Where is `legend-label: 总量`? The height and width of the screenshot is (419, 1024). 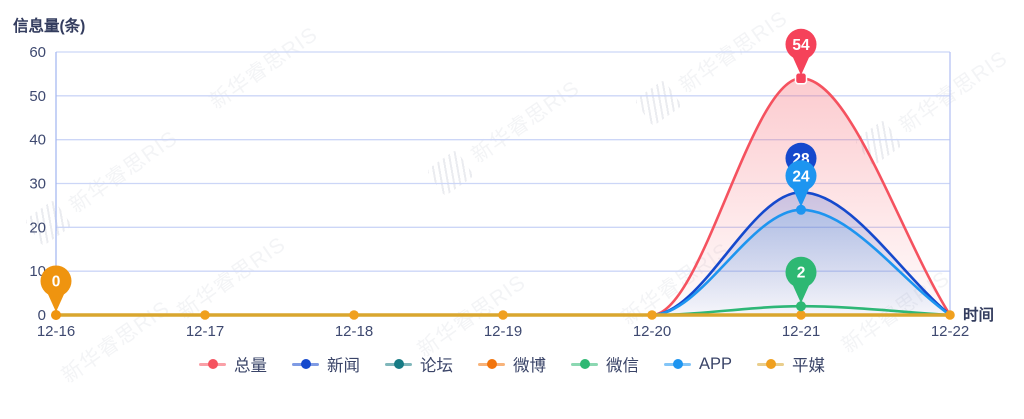
legend-label: 总量 is located at coordinates (250, 366).